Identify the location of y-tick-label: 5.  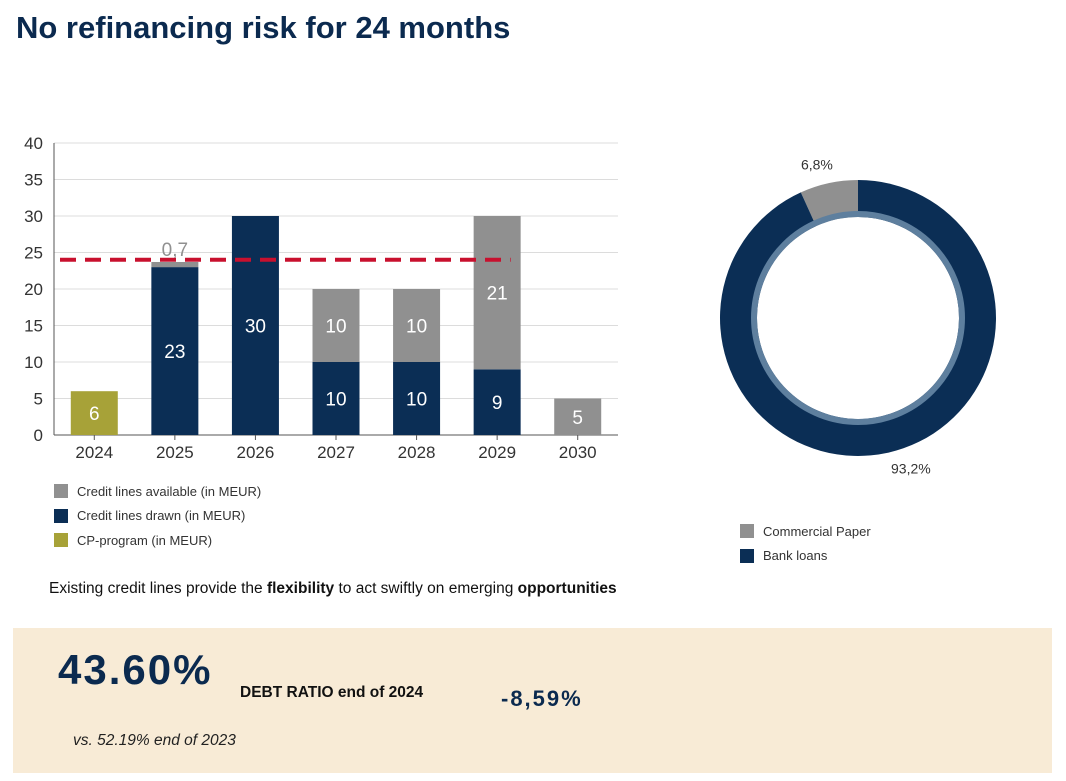
(38, 399).